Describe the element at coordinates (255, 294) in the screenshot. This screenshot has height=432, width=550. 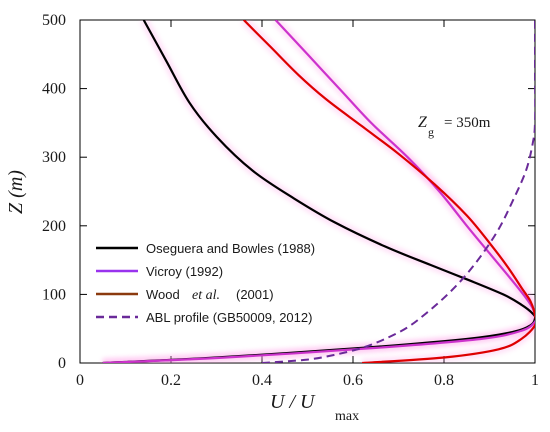
I see `legend-label-tail-2: (2001)` at that location.